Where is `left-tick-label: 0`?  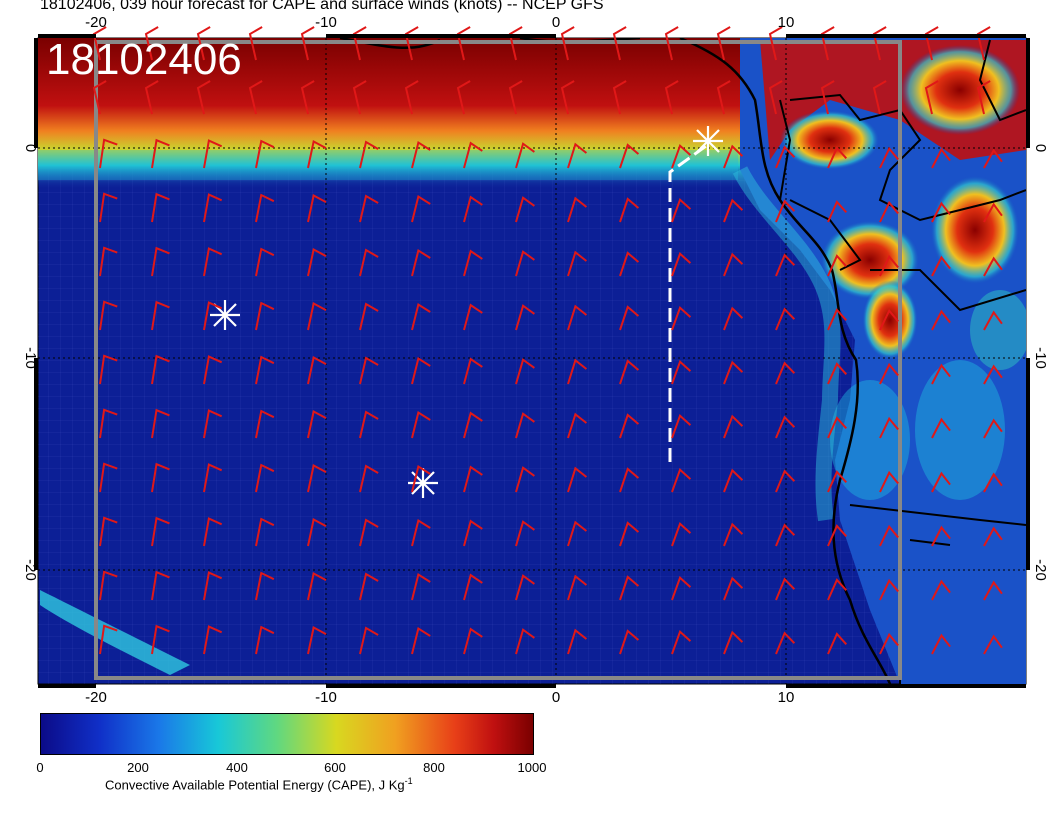
left-tick-label: 0 is located at coordinates (30, 148).